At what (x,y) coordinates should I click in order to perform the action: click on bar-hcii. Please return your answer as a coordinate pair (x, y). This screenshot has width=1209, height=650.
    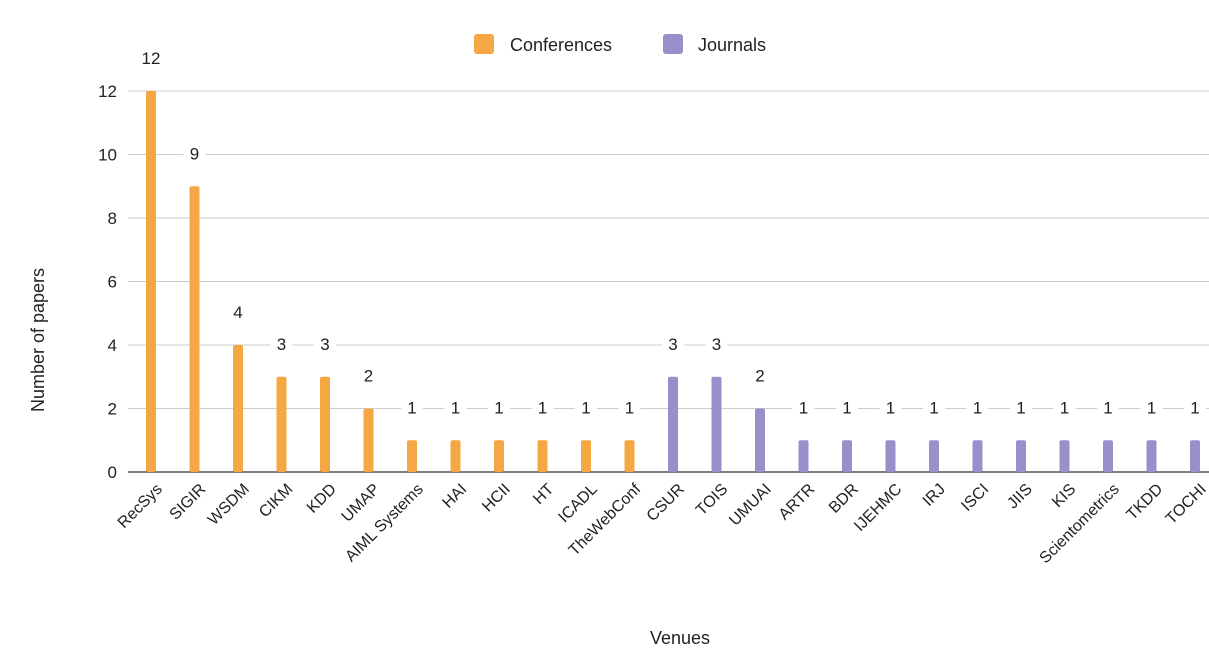
    Looking at the image, I should click on (499, 456).